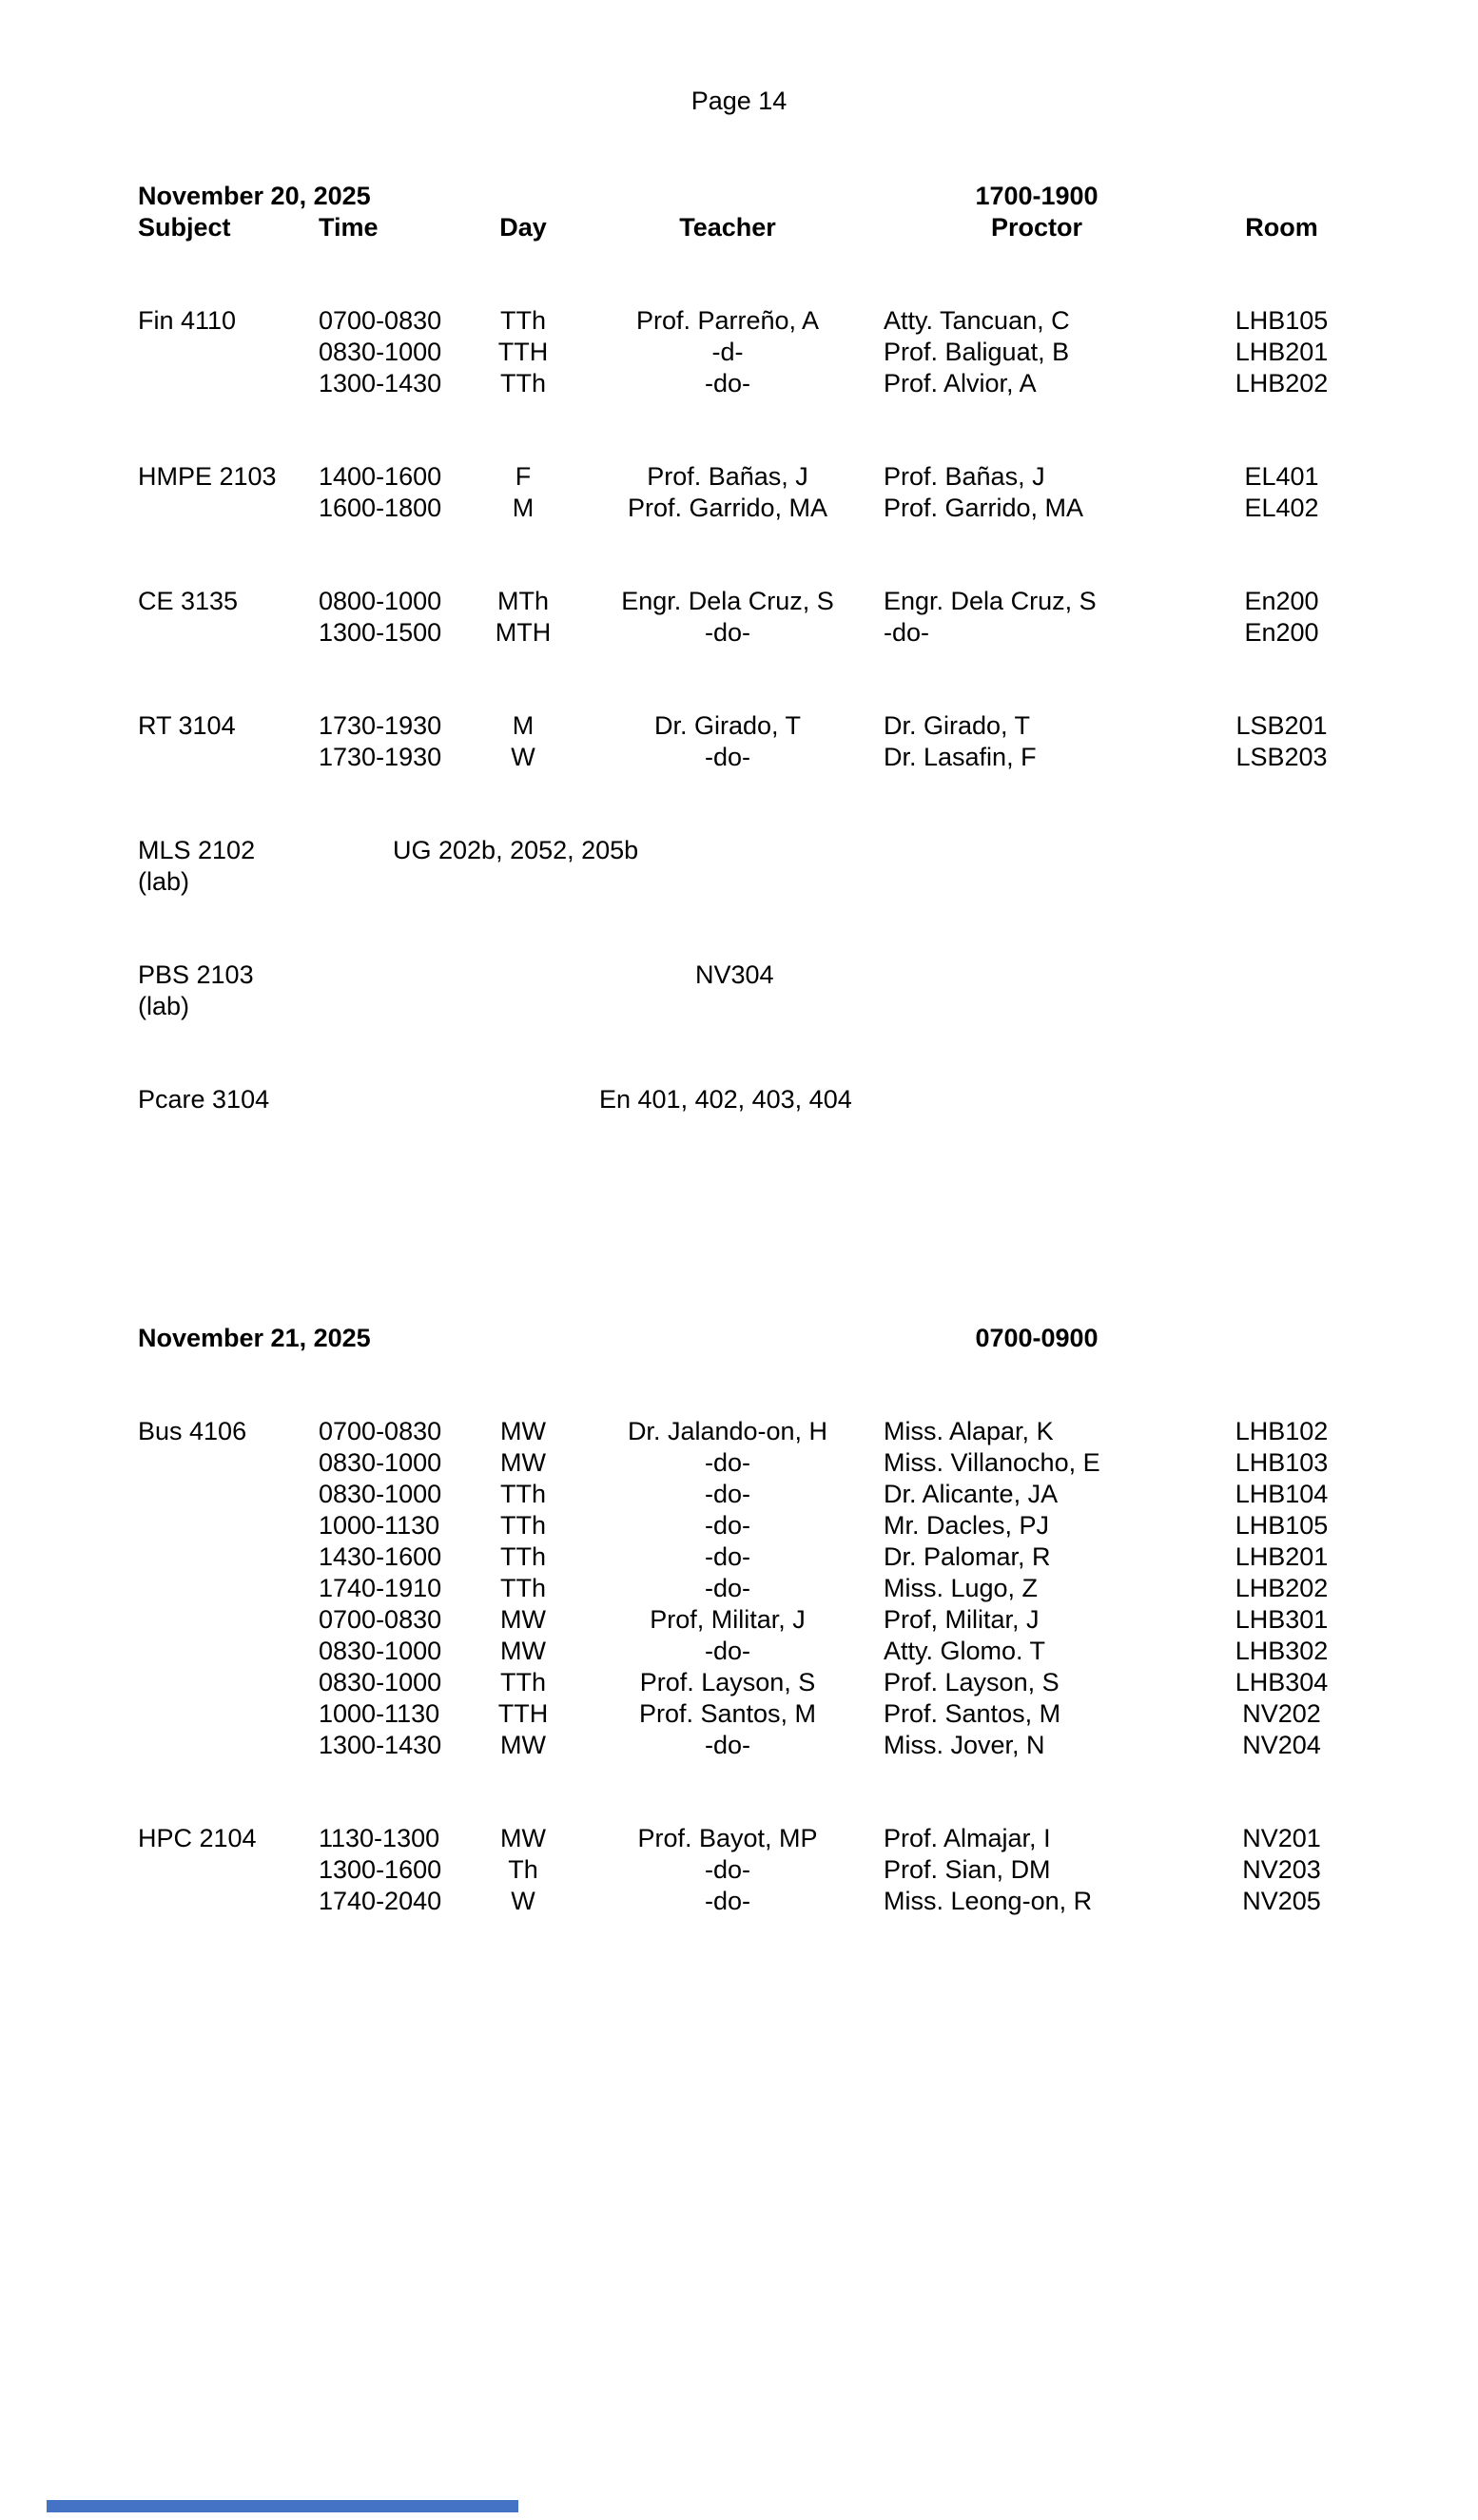  What do you see at coordinates (254, 196) in the screenshot?
I see `exam-date-label: November 20, 2025` at bounding box center [254, 196].